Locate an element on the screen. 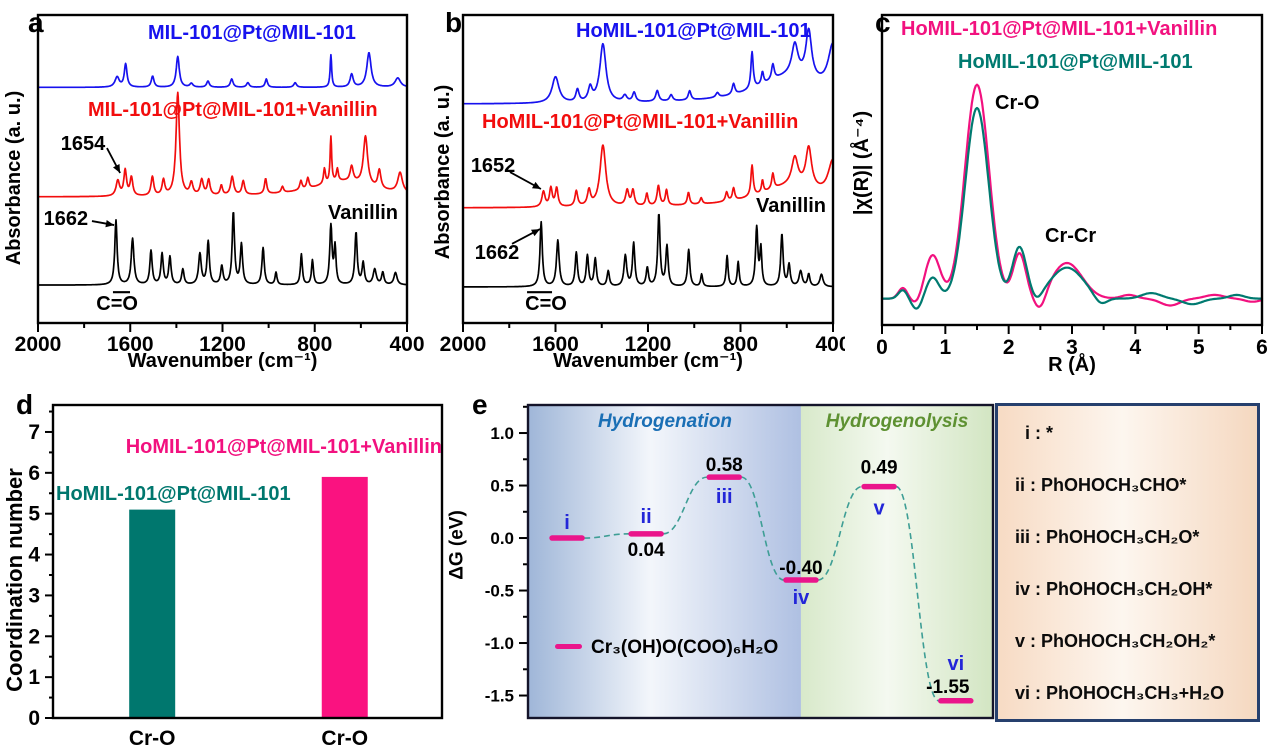 The width and height of the screenshot is (1269, 748). panel-d-y-axis-label: Coordination number is located at coordinates (14, 580).